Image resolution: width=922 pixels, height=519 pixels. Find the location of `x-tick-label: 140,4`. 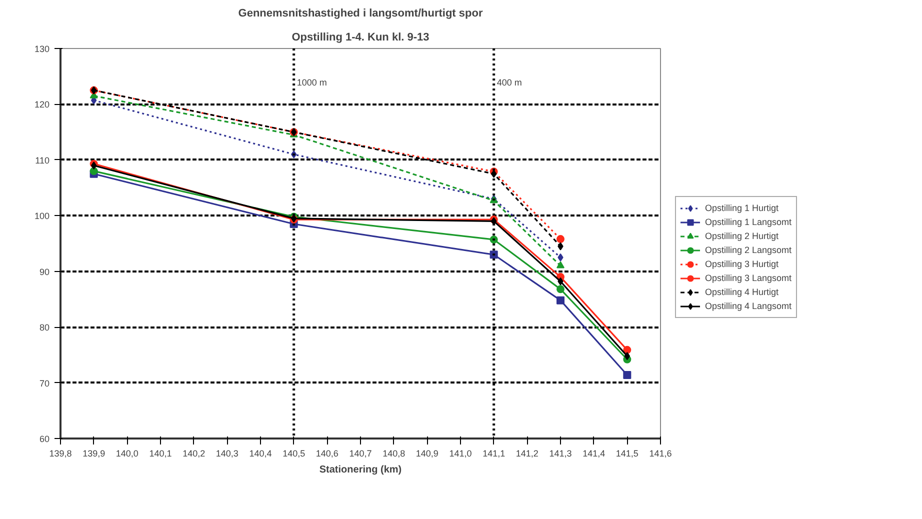

x-tick-label: 140,4 is located at coordinates (260, 453).